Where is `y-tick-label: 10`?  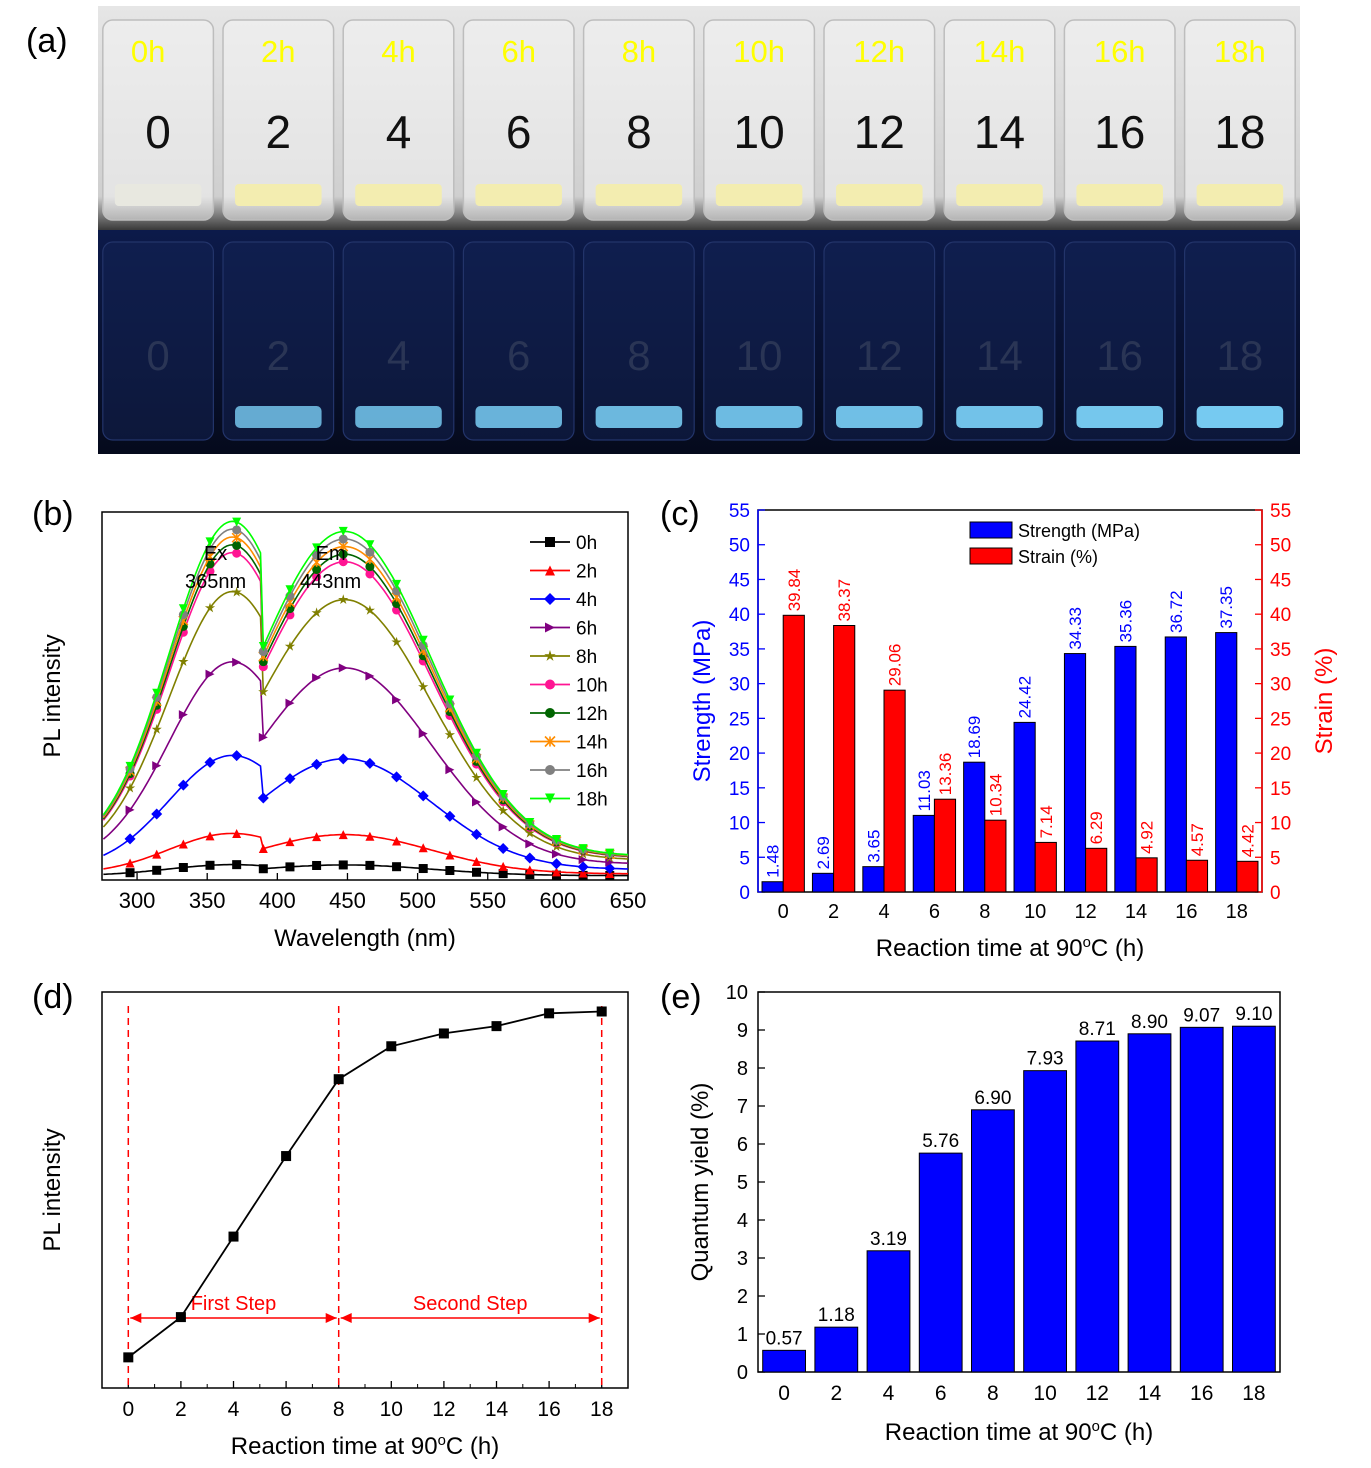 y-tick-label: 10 is located at coordinates (737, 993).